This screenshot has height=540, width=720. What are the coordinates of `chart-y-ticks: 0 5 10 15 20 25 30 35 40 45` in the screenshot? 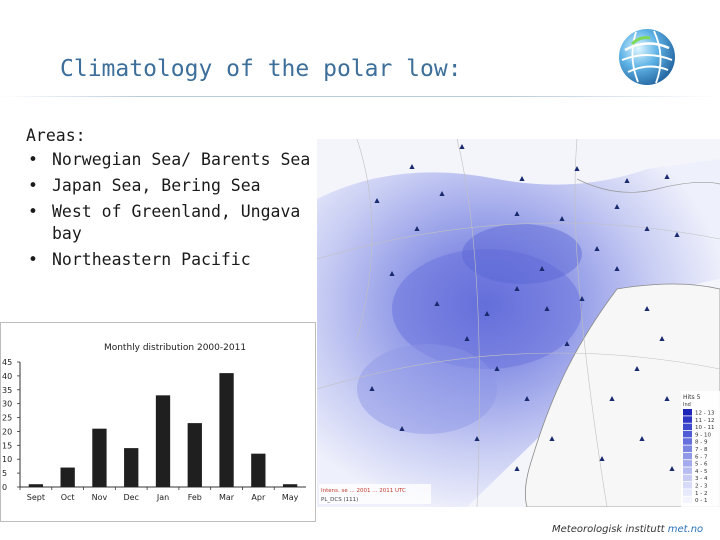 It's located at (11, 425).